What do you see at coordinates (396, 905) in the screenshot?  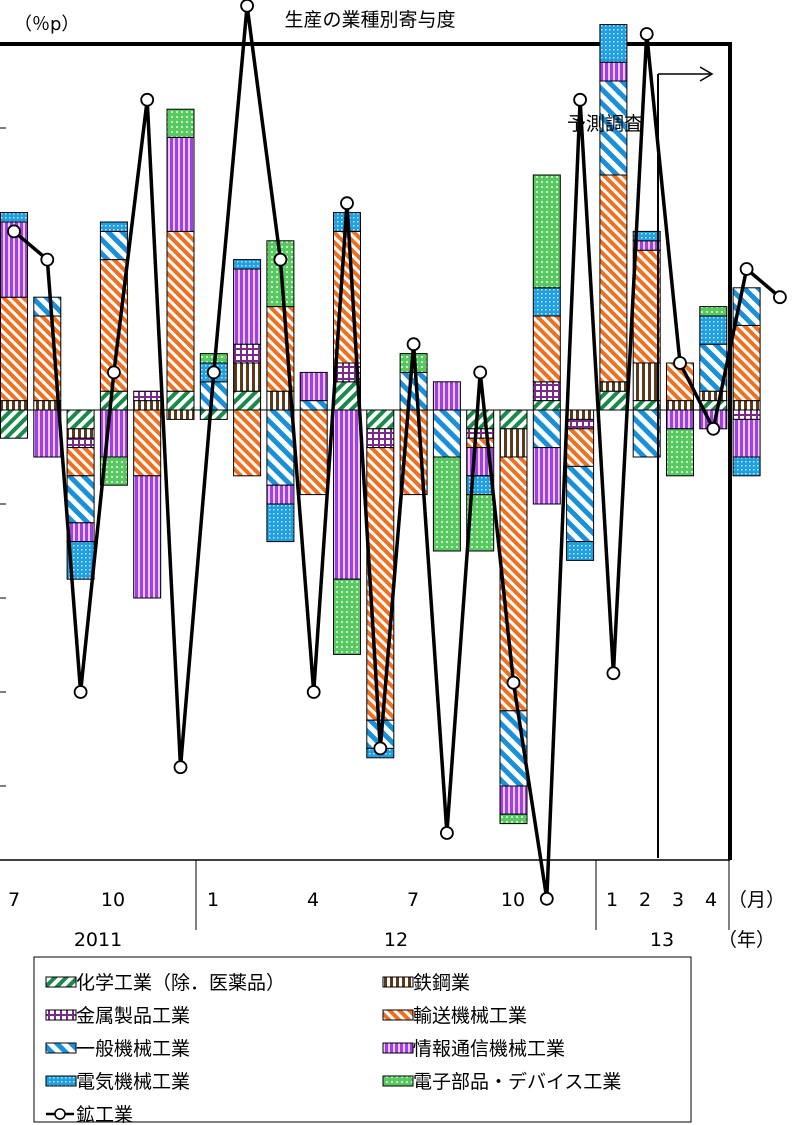 I see `x-axis: 7 10 1 4 7 10 1 2 3 4 2011 12 13 （月） （年）` at bounding box center [396, 905].